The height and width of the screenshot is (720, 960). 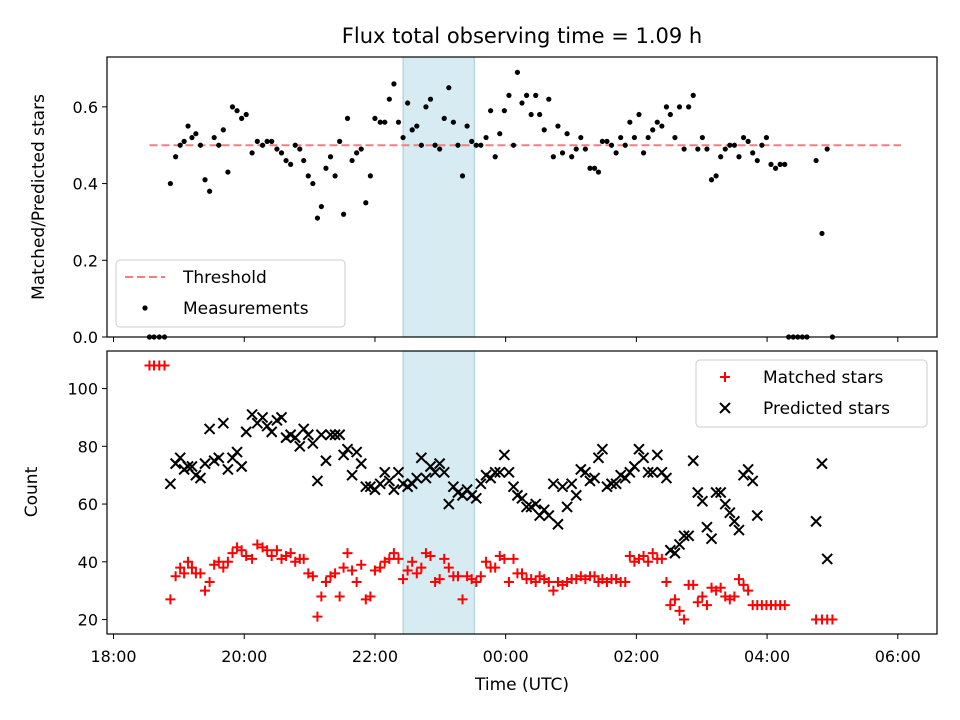 What do you see at coordinates (88, 620) in the screenshot?
I see `y-tick-label: 20` at bounding box center [88, 620].